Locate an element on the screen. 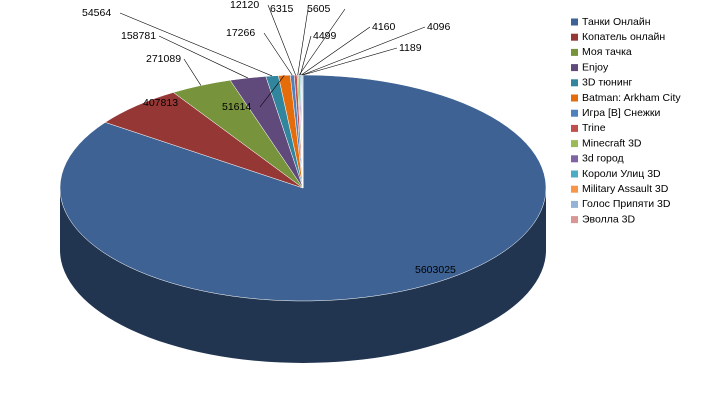 The image size is (706, 408). legend-label: Enjoy is located at coordinates (595, 67).